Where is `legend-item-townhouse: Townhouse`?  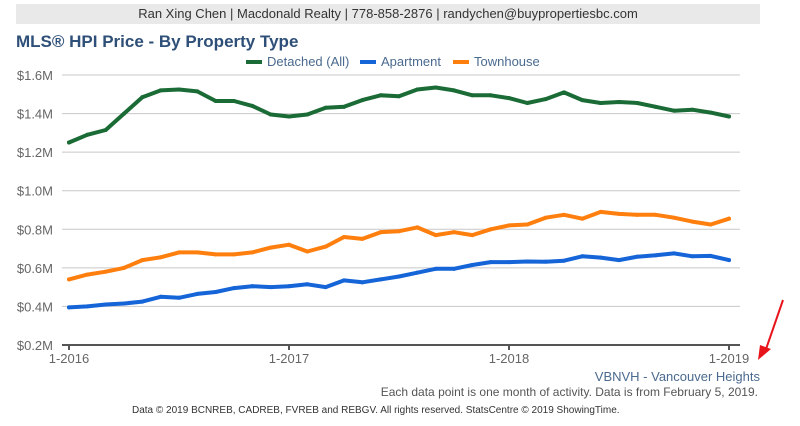 legend-item-townhouse: Townhouse is located at coordinates (496, 62).